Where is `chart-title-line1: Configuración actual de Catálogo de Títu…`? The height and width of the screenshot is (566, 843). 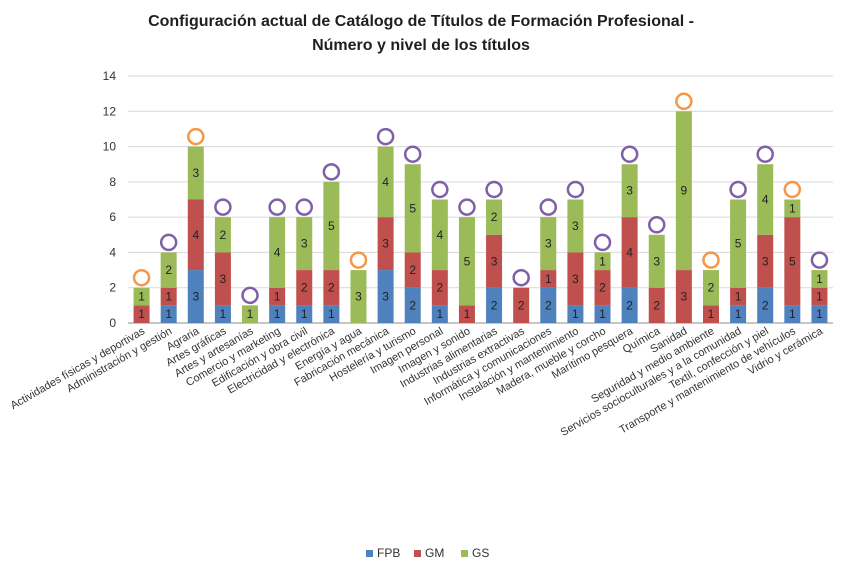 chart-title-line1: Configuración actual de Catálogo de Títu… is located at coordinates (421, 21).